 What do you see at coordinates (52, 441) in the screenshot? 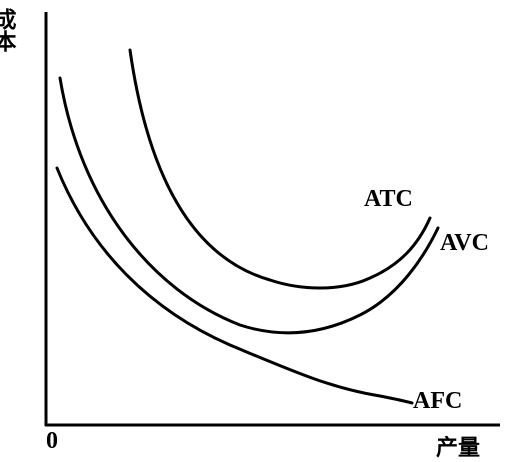
I see `origin-label: 0` at bounding box center [52, 441].